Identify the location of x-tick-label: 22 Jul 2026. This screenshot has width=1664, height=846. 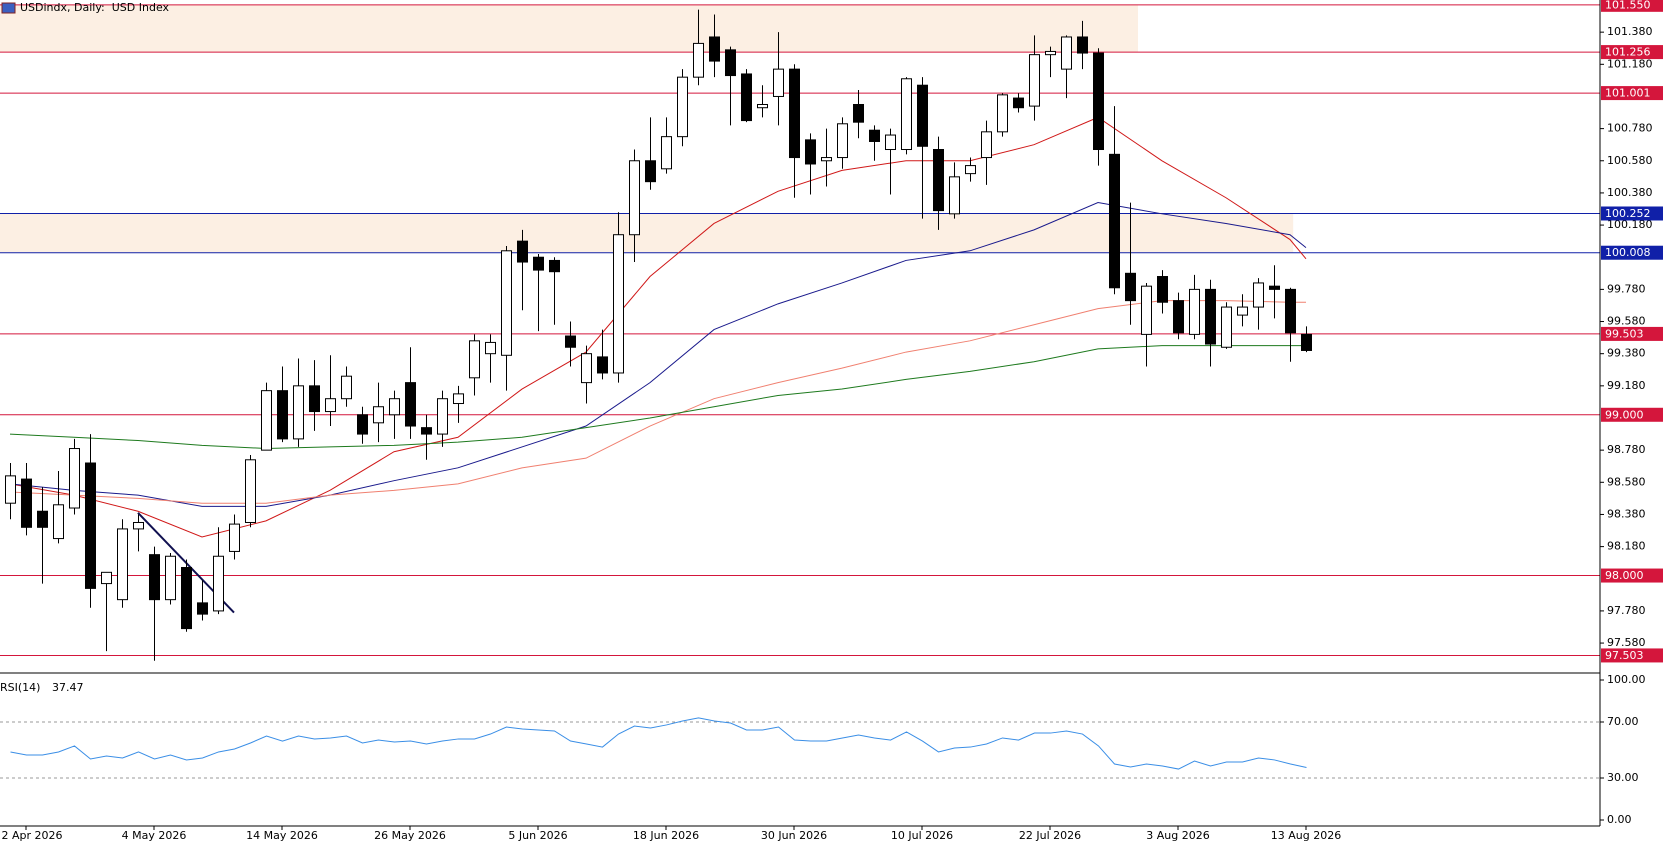
(1050, 835).